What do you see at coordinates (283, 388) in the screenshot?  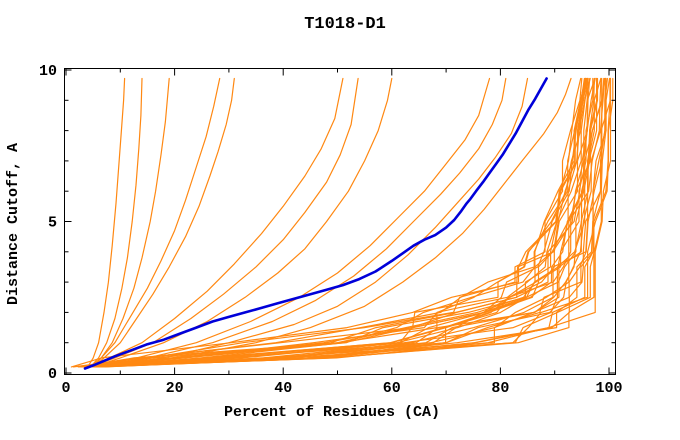 I see `x-tick-label: 40` at bounding box center [283, 388].